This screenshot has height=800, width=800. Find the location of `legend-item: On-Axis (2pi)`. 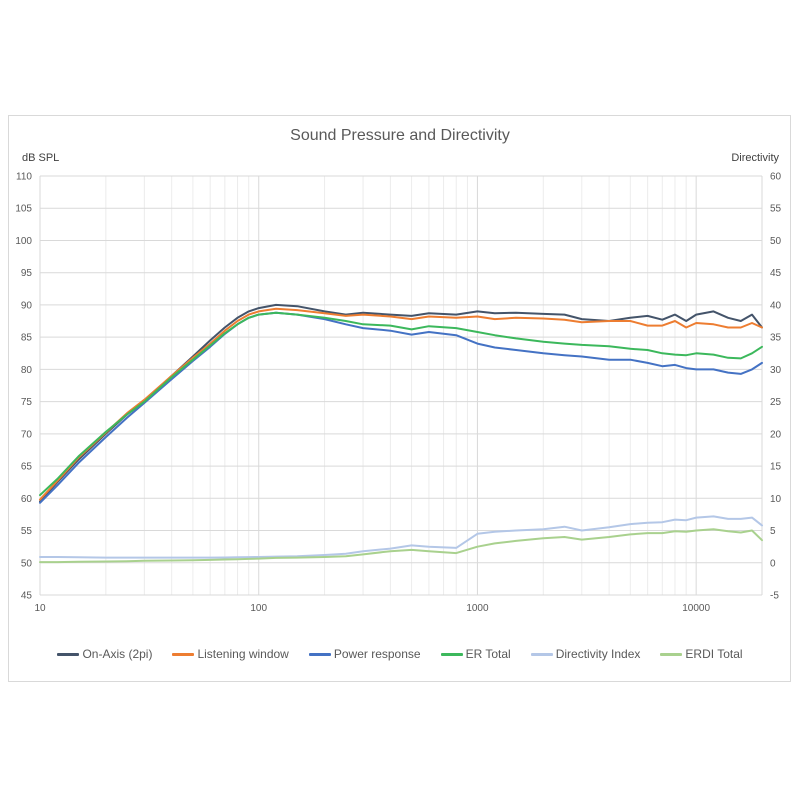

legend-item: On-Axis (2pi) is located at coordinates (104, 654).